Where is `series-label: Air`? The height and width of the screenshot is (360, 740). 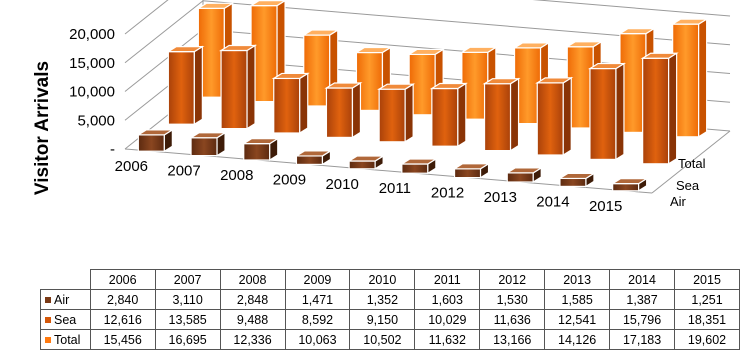
series-label: Air is located at coordinates (62, 299).